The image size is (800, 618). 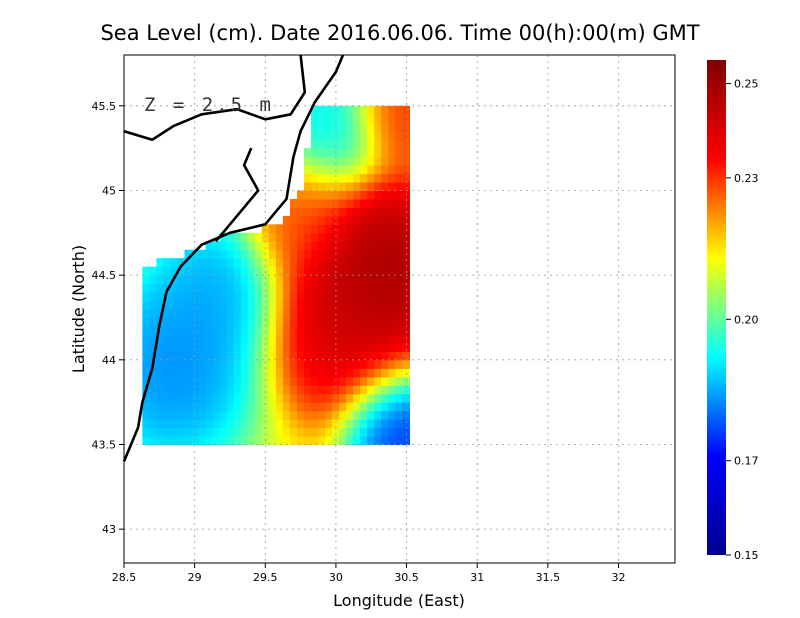 What do you see at coordinates (716, 307) in the screenshot?
I see `colorbar` at bounding box center [716, 307].